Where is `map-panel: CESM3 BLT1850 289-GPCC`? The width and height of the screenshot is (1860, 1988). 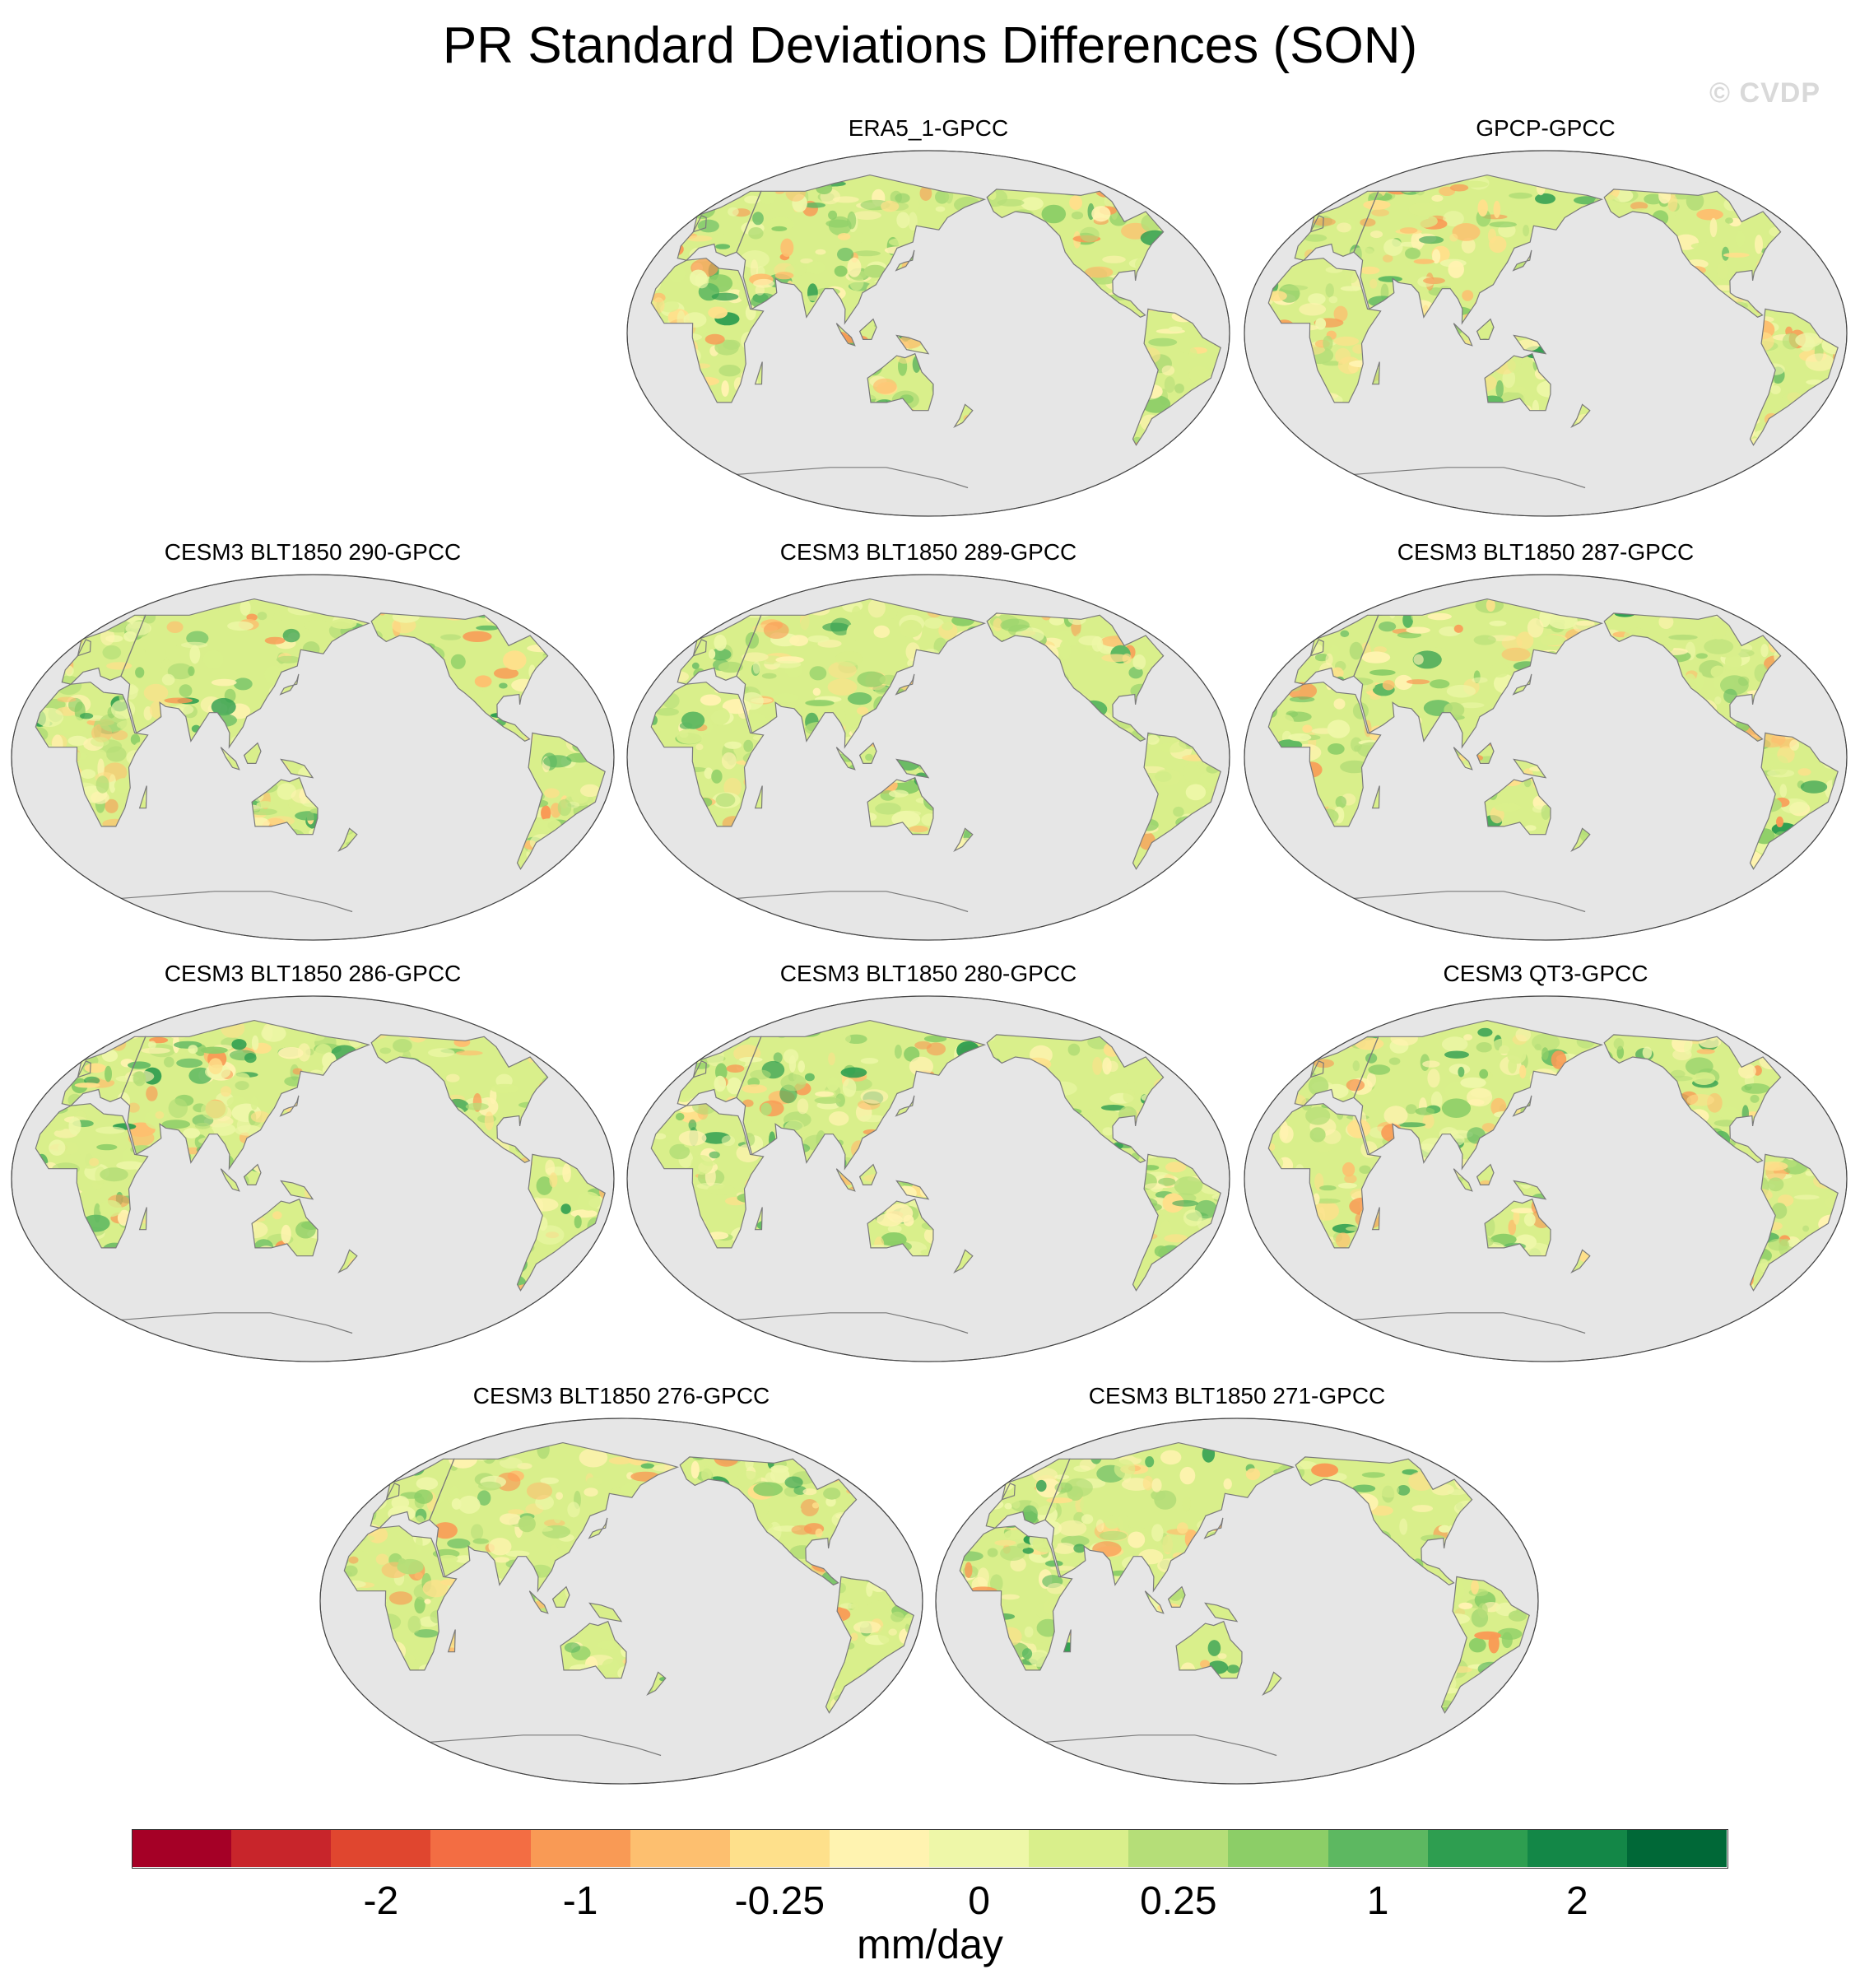 map-panel: CESM3 BLT1850 289-GPCC is located at coordinates (928, 740).